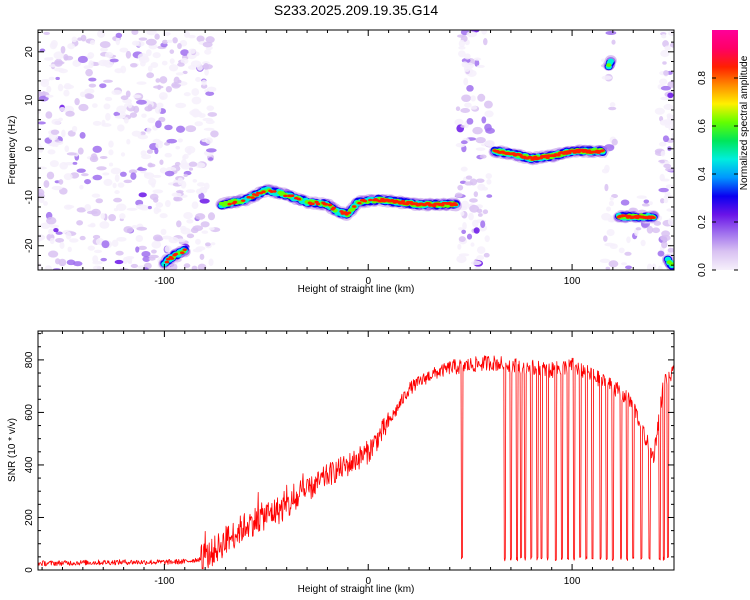 This screenshot has height=600, width=750. What do you see at coordinates (29, 517) in the screenshot?
I see `y-tick-label: 200` at bounding box center [29, 517].